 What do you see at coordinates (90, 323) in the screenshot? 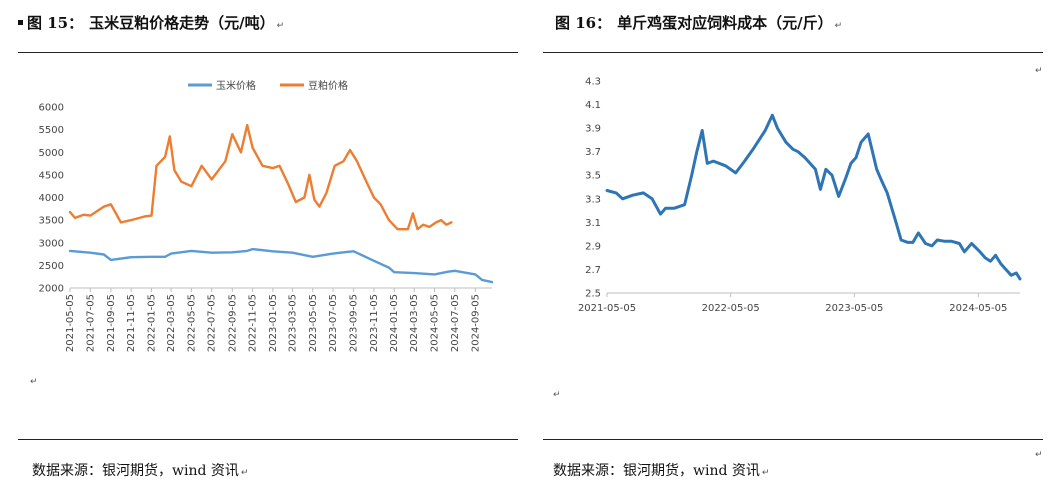
I see `x-tick-label: 2021-07-05` at bounding box center [90, 323].